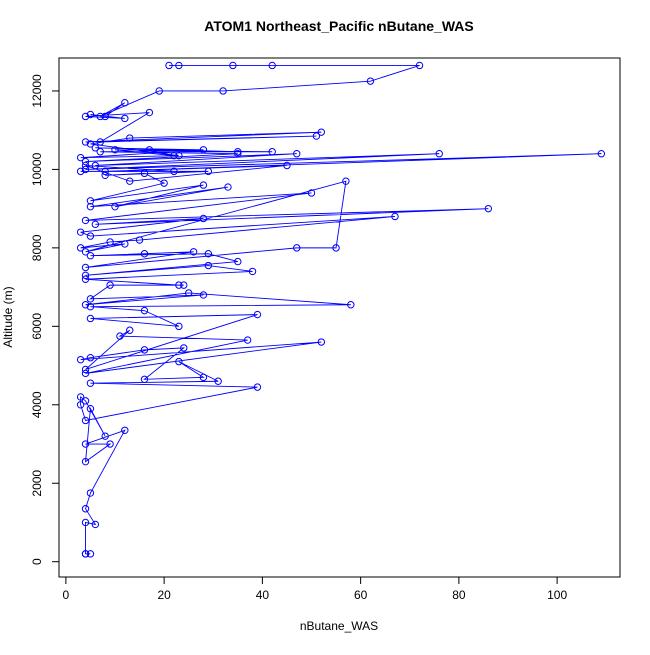  I want to click on y-tick-label: 2000, so click(37, 483).